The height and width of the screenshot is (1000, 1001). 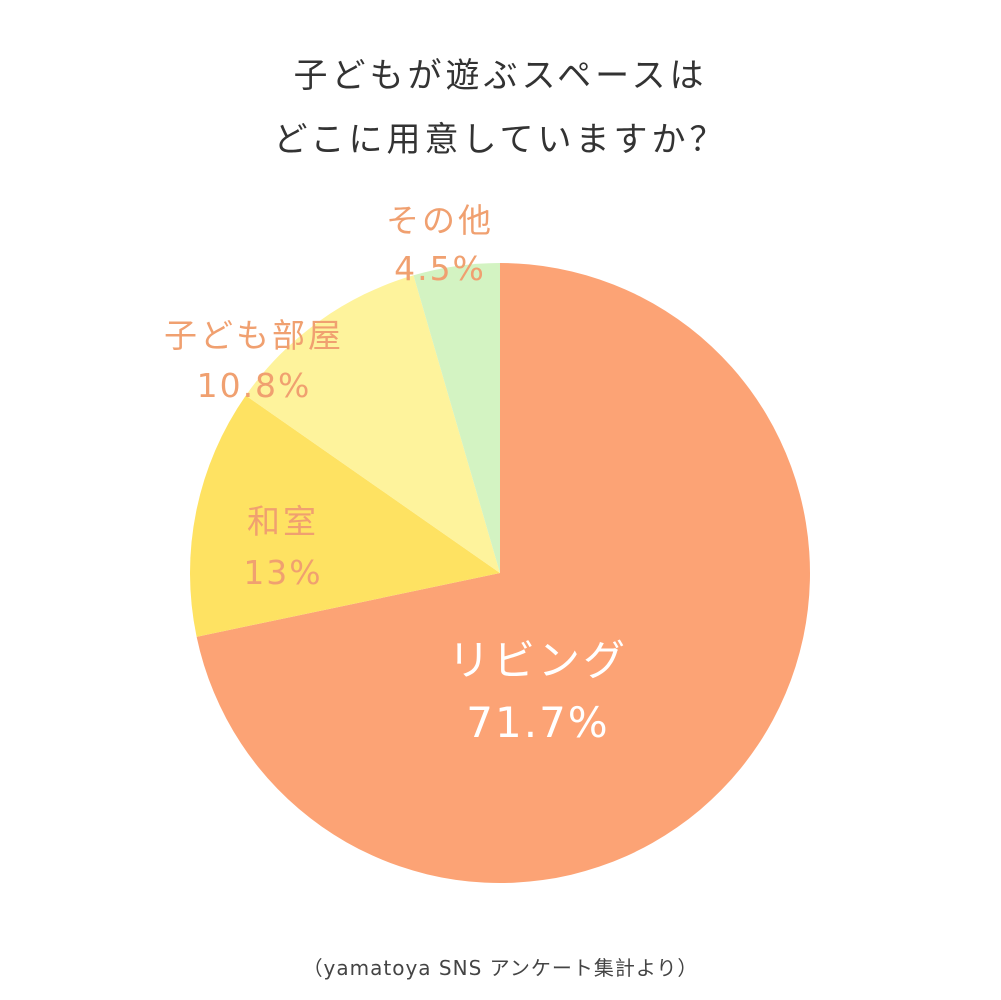 I want to click on source-footnote: （yamatoya SNS アンケート集計より）, so click(x=500, y=968).